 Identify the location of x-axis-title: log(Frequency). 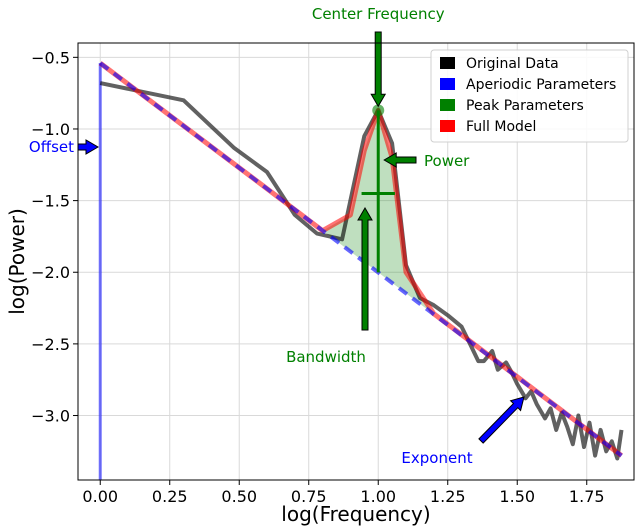
(355, 514).